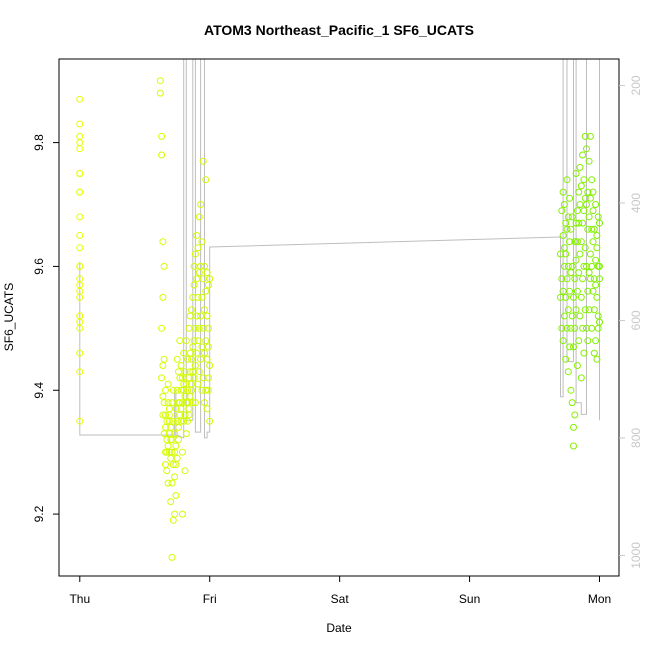  I want to click on y-axis-label: SF6_UCATS, so click(9, 317).